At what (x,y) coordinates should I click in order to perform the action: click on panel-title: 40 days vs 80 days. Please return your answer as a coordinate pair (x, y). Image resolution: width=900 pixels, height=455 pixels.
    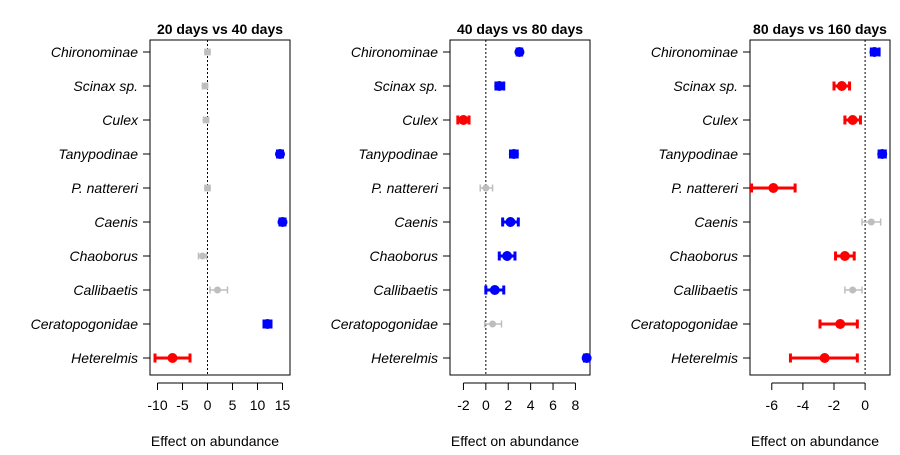
    Looking at the image, I should click on (520, 29).